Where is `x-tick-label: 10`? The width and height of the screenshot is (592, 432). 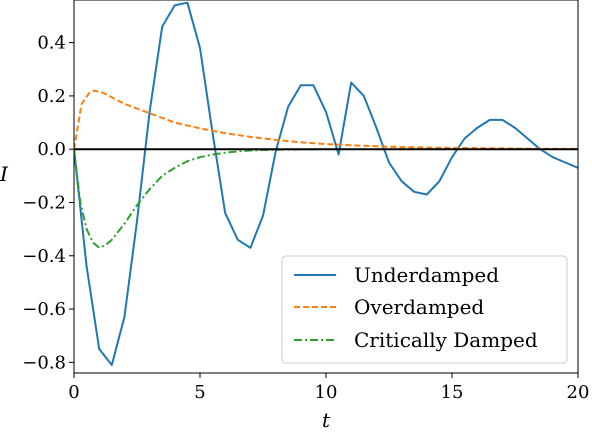
x-tick-label: 10 is located at coordinates (326, 392).